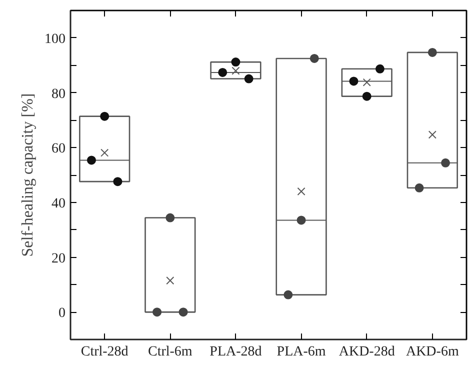 The height and width of the screenshot is (379, 474). I want to click on x-tick-label: AKD-6m, so click(432, 352).